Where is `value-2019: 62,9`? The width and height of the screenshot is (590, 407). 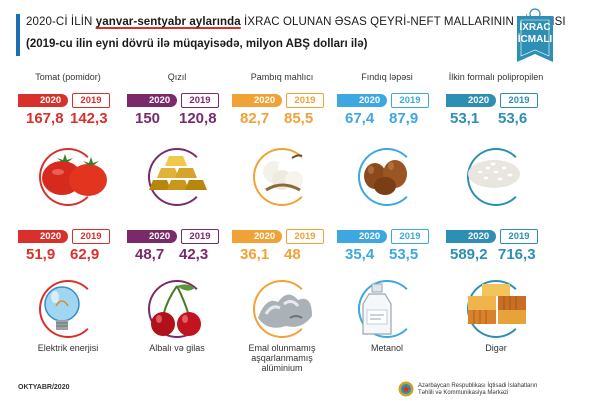 value-2019: 62,9 is located at coordinates (85, 254).